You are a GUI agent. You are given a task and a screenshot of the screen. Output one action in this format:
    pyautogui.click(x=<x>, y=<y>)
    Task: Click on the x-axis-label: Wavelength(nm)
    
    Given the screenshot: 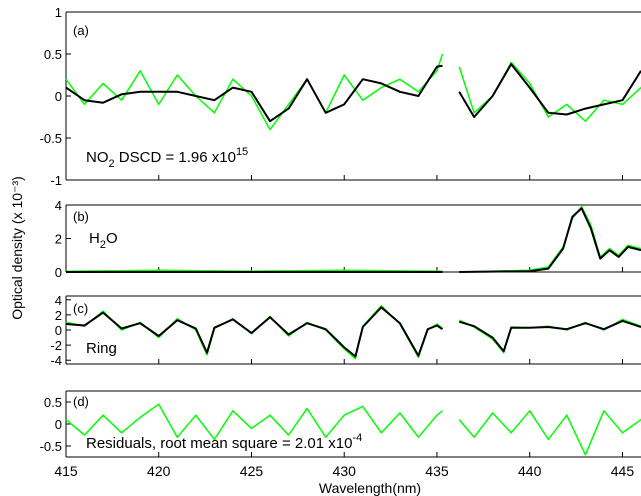 What is the action you would take?
    pyautogui.click(x=370, y=488)
    